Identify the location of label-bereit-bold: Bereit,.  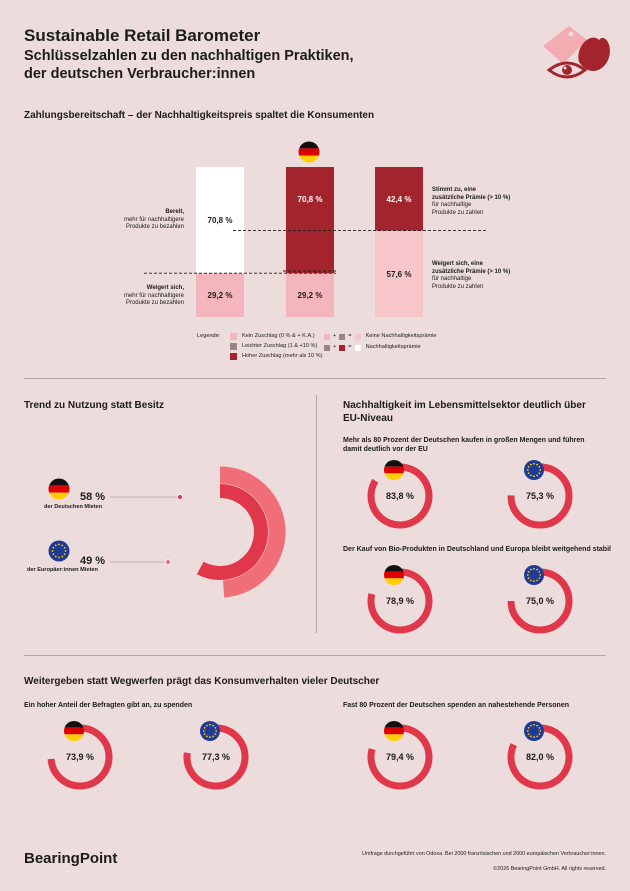
(174, 212).